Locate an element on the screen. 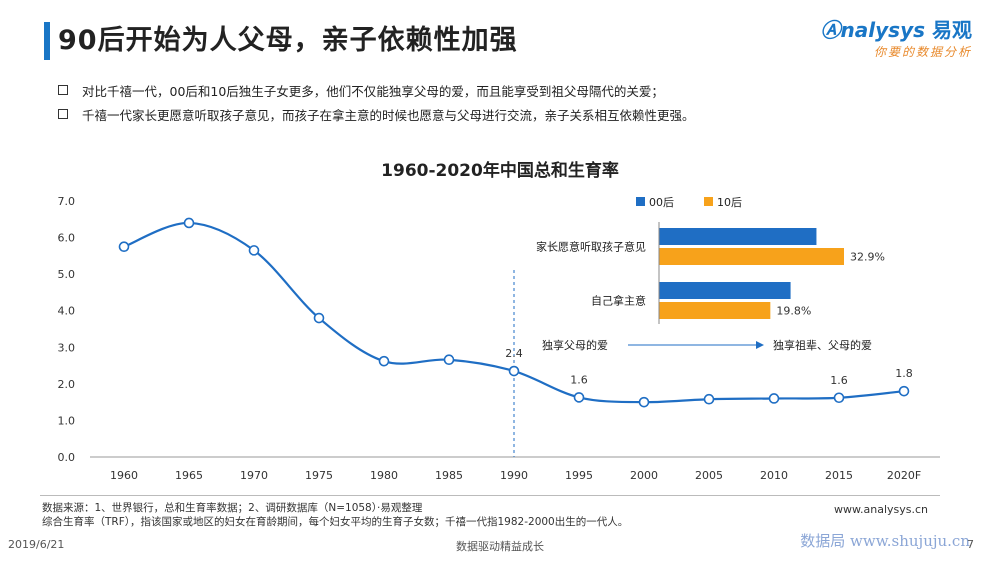 This screenshot has height=563, width=1000. inset-legend: 00后 10后 is located at coordinates (689, 202).